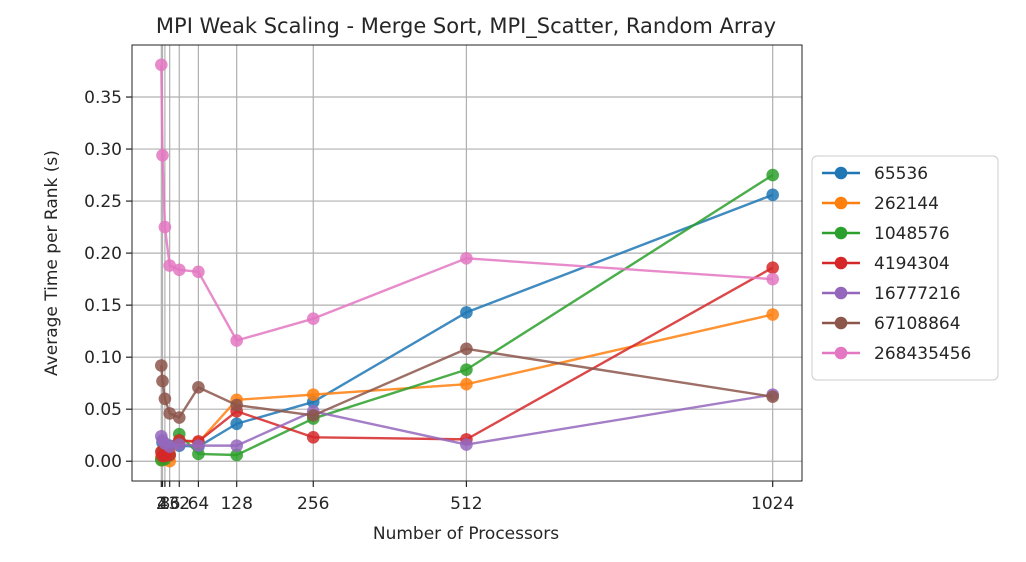  Describe the element at coordinates (52, 263) in the screenshot. I see `y-axis-label: Average Time per Rank (s)` at that location.